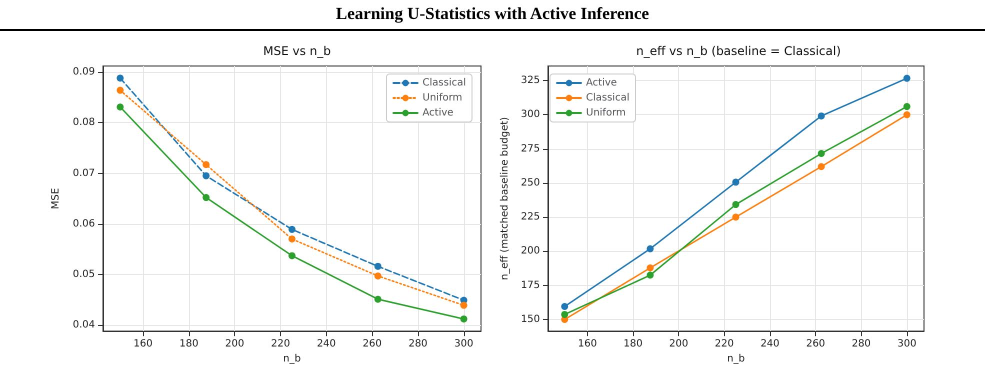  What do you see at coordinates (530, 285) in the screenshot?
I see `y-tick-label: 175` at bounding box center [530, 285].